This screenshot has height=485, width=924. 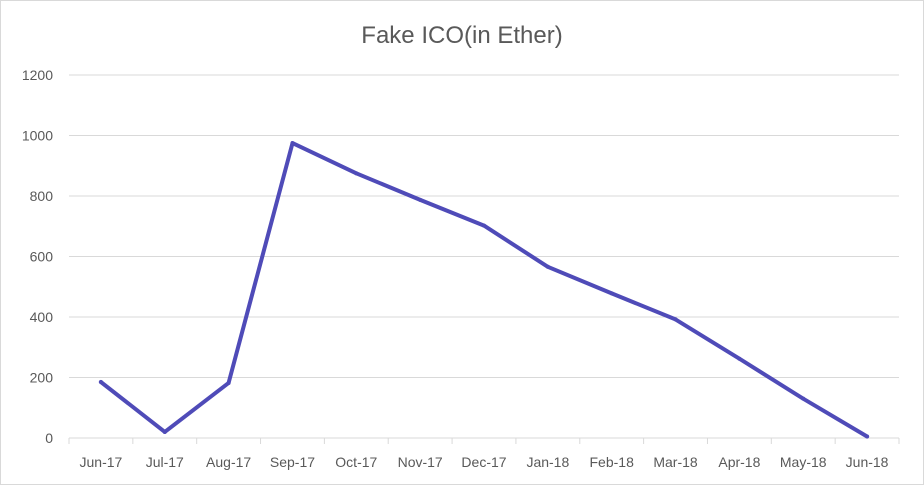 What do you see at coordinates (675, 462) in the screenshot?
I see `x-tick-label: Mar-18` at bounding box center [675, 462].